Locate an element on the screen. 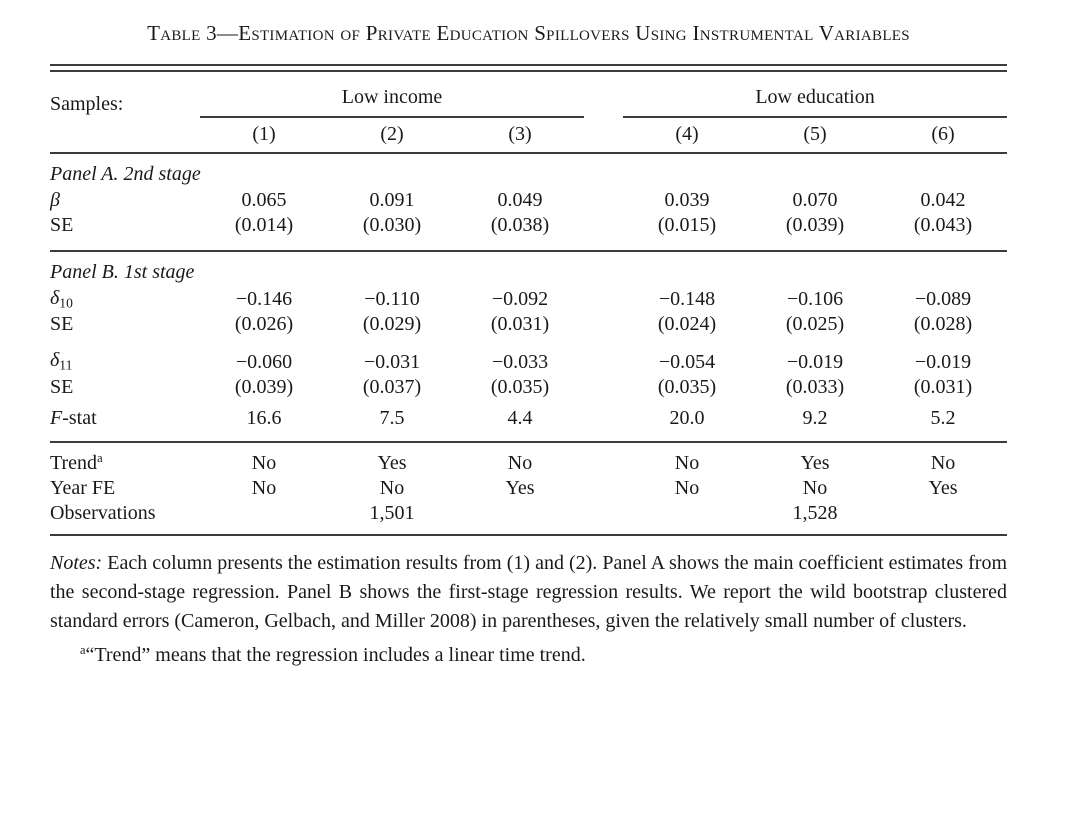 This screenshot has width=1080, height=823. data-cell: (0.029) is located at coordinates (392, 324).